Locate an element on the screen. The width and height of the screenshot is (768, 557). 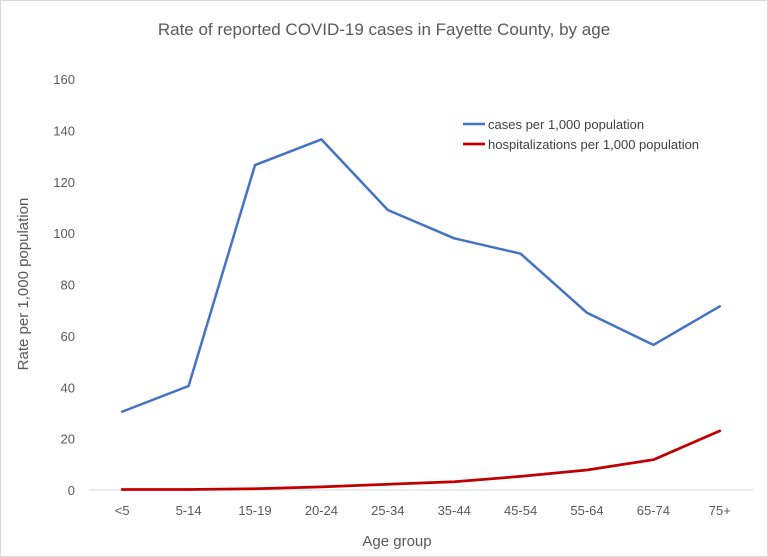
y-tick-label: 100 is located at coordinates (64, 233).